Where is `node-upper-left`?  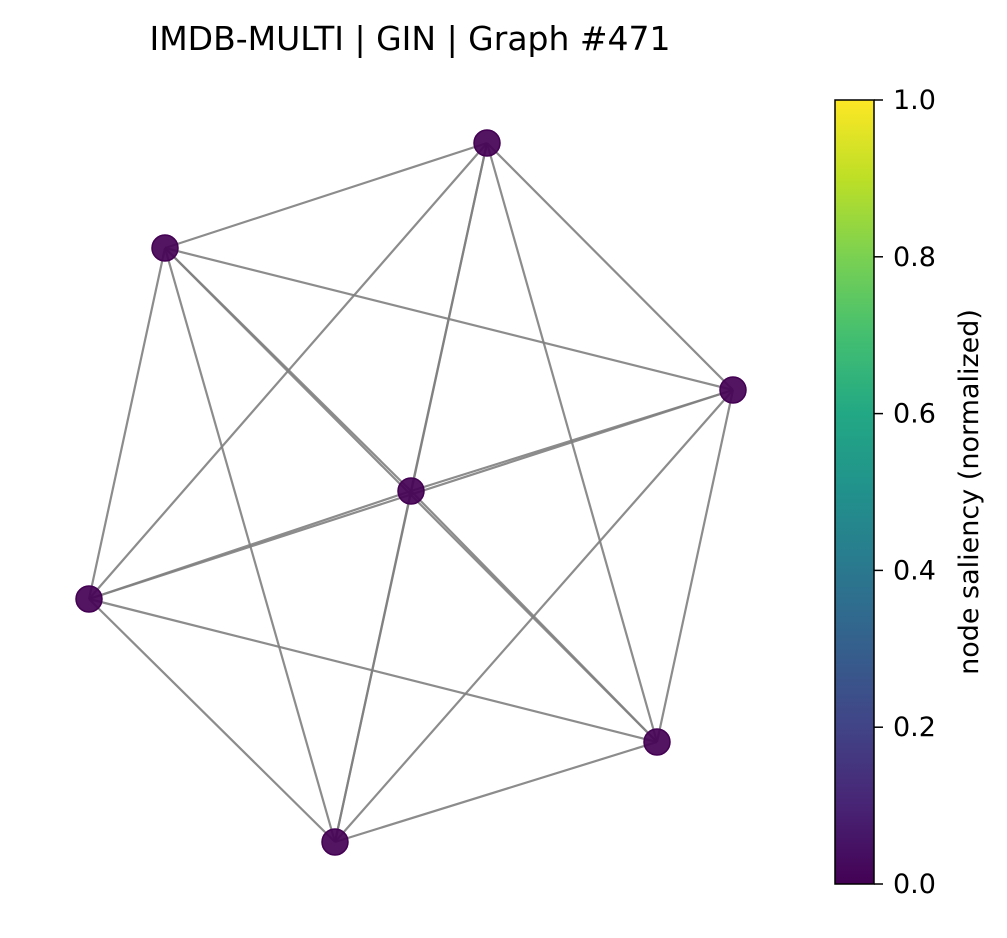
node-upper-left is located at coordinates (165, 248).